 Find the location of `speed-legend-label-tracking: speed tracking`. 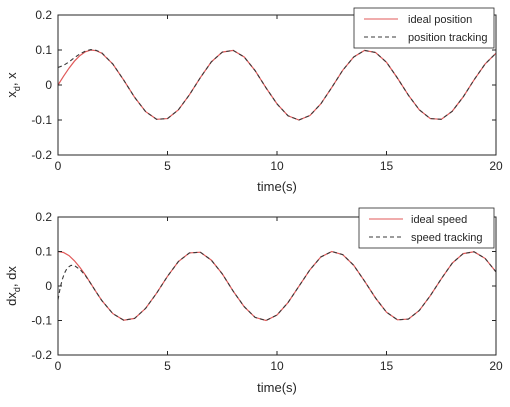

speed-legend-label-tracking: speed tracking is located at coordinates (447, 238).